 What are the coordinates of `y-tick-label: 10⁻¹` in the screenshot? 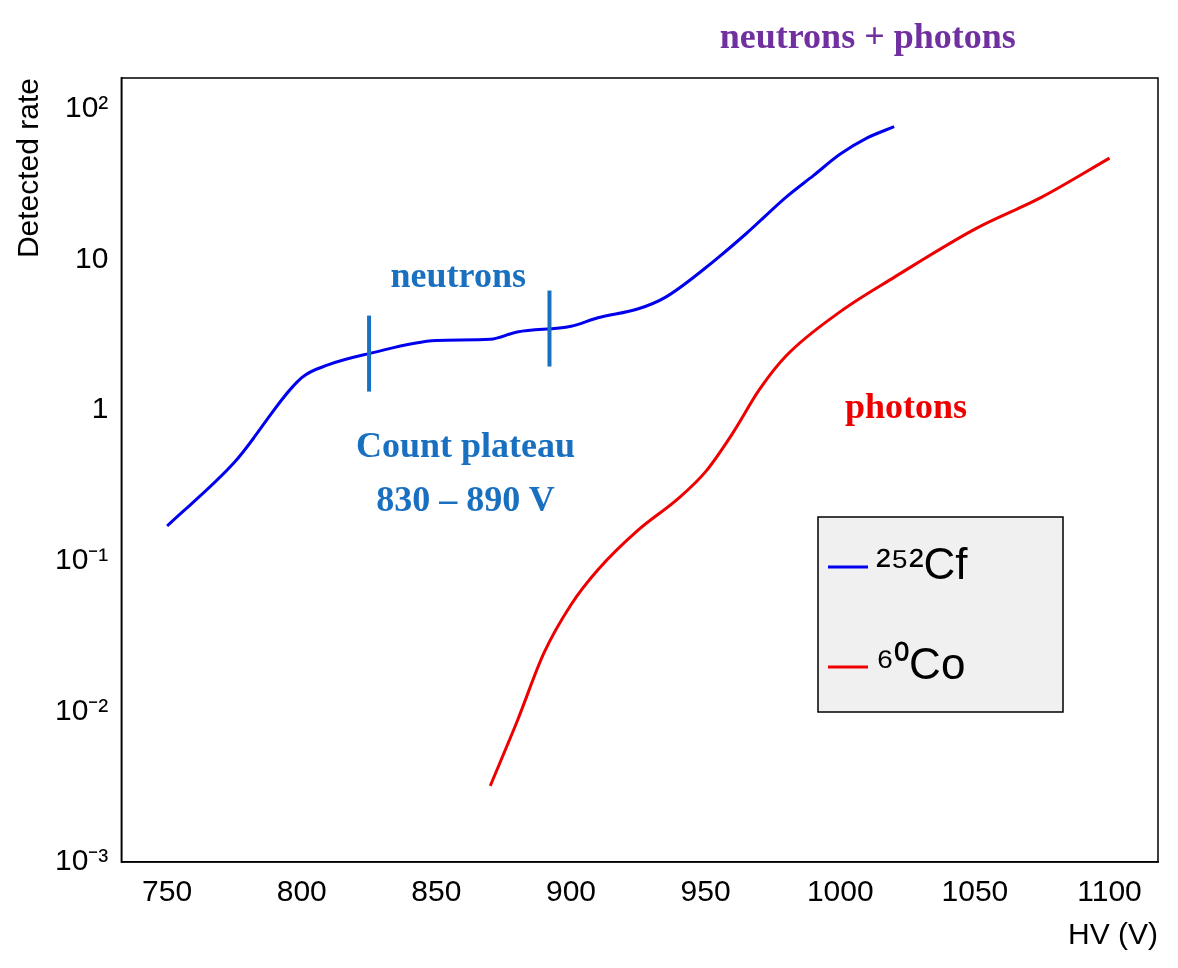 It's located at (82, 558).